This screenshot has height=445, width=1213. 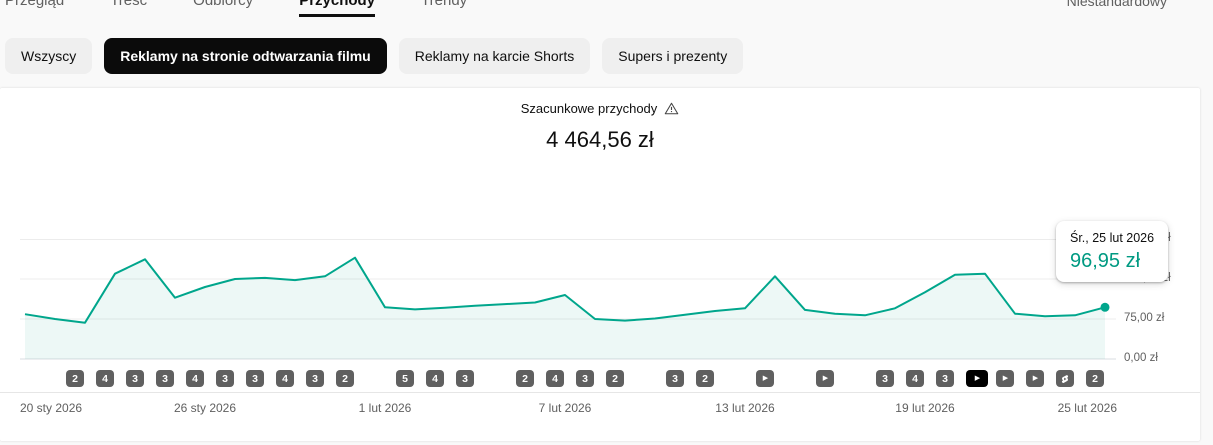 What do you see at coordinates (494, 56) in the screenshot?
I see `chip-reklamy-shorts: Reklamy na karcie Shorts` at bounding box center [494, 56].